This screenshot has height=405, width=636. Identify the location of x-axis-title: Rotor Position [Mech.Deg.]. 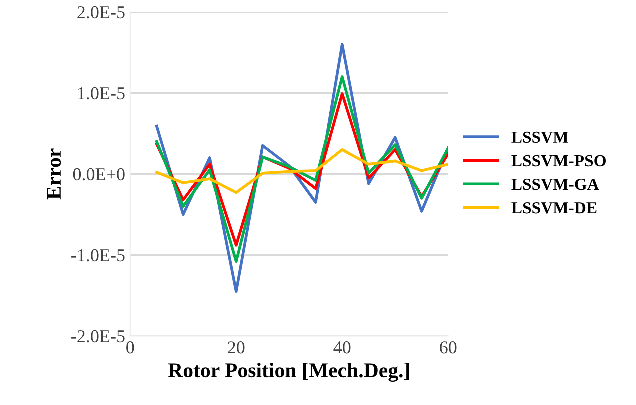
(289, 372).